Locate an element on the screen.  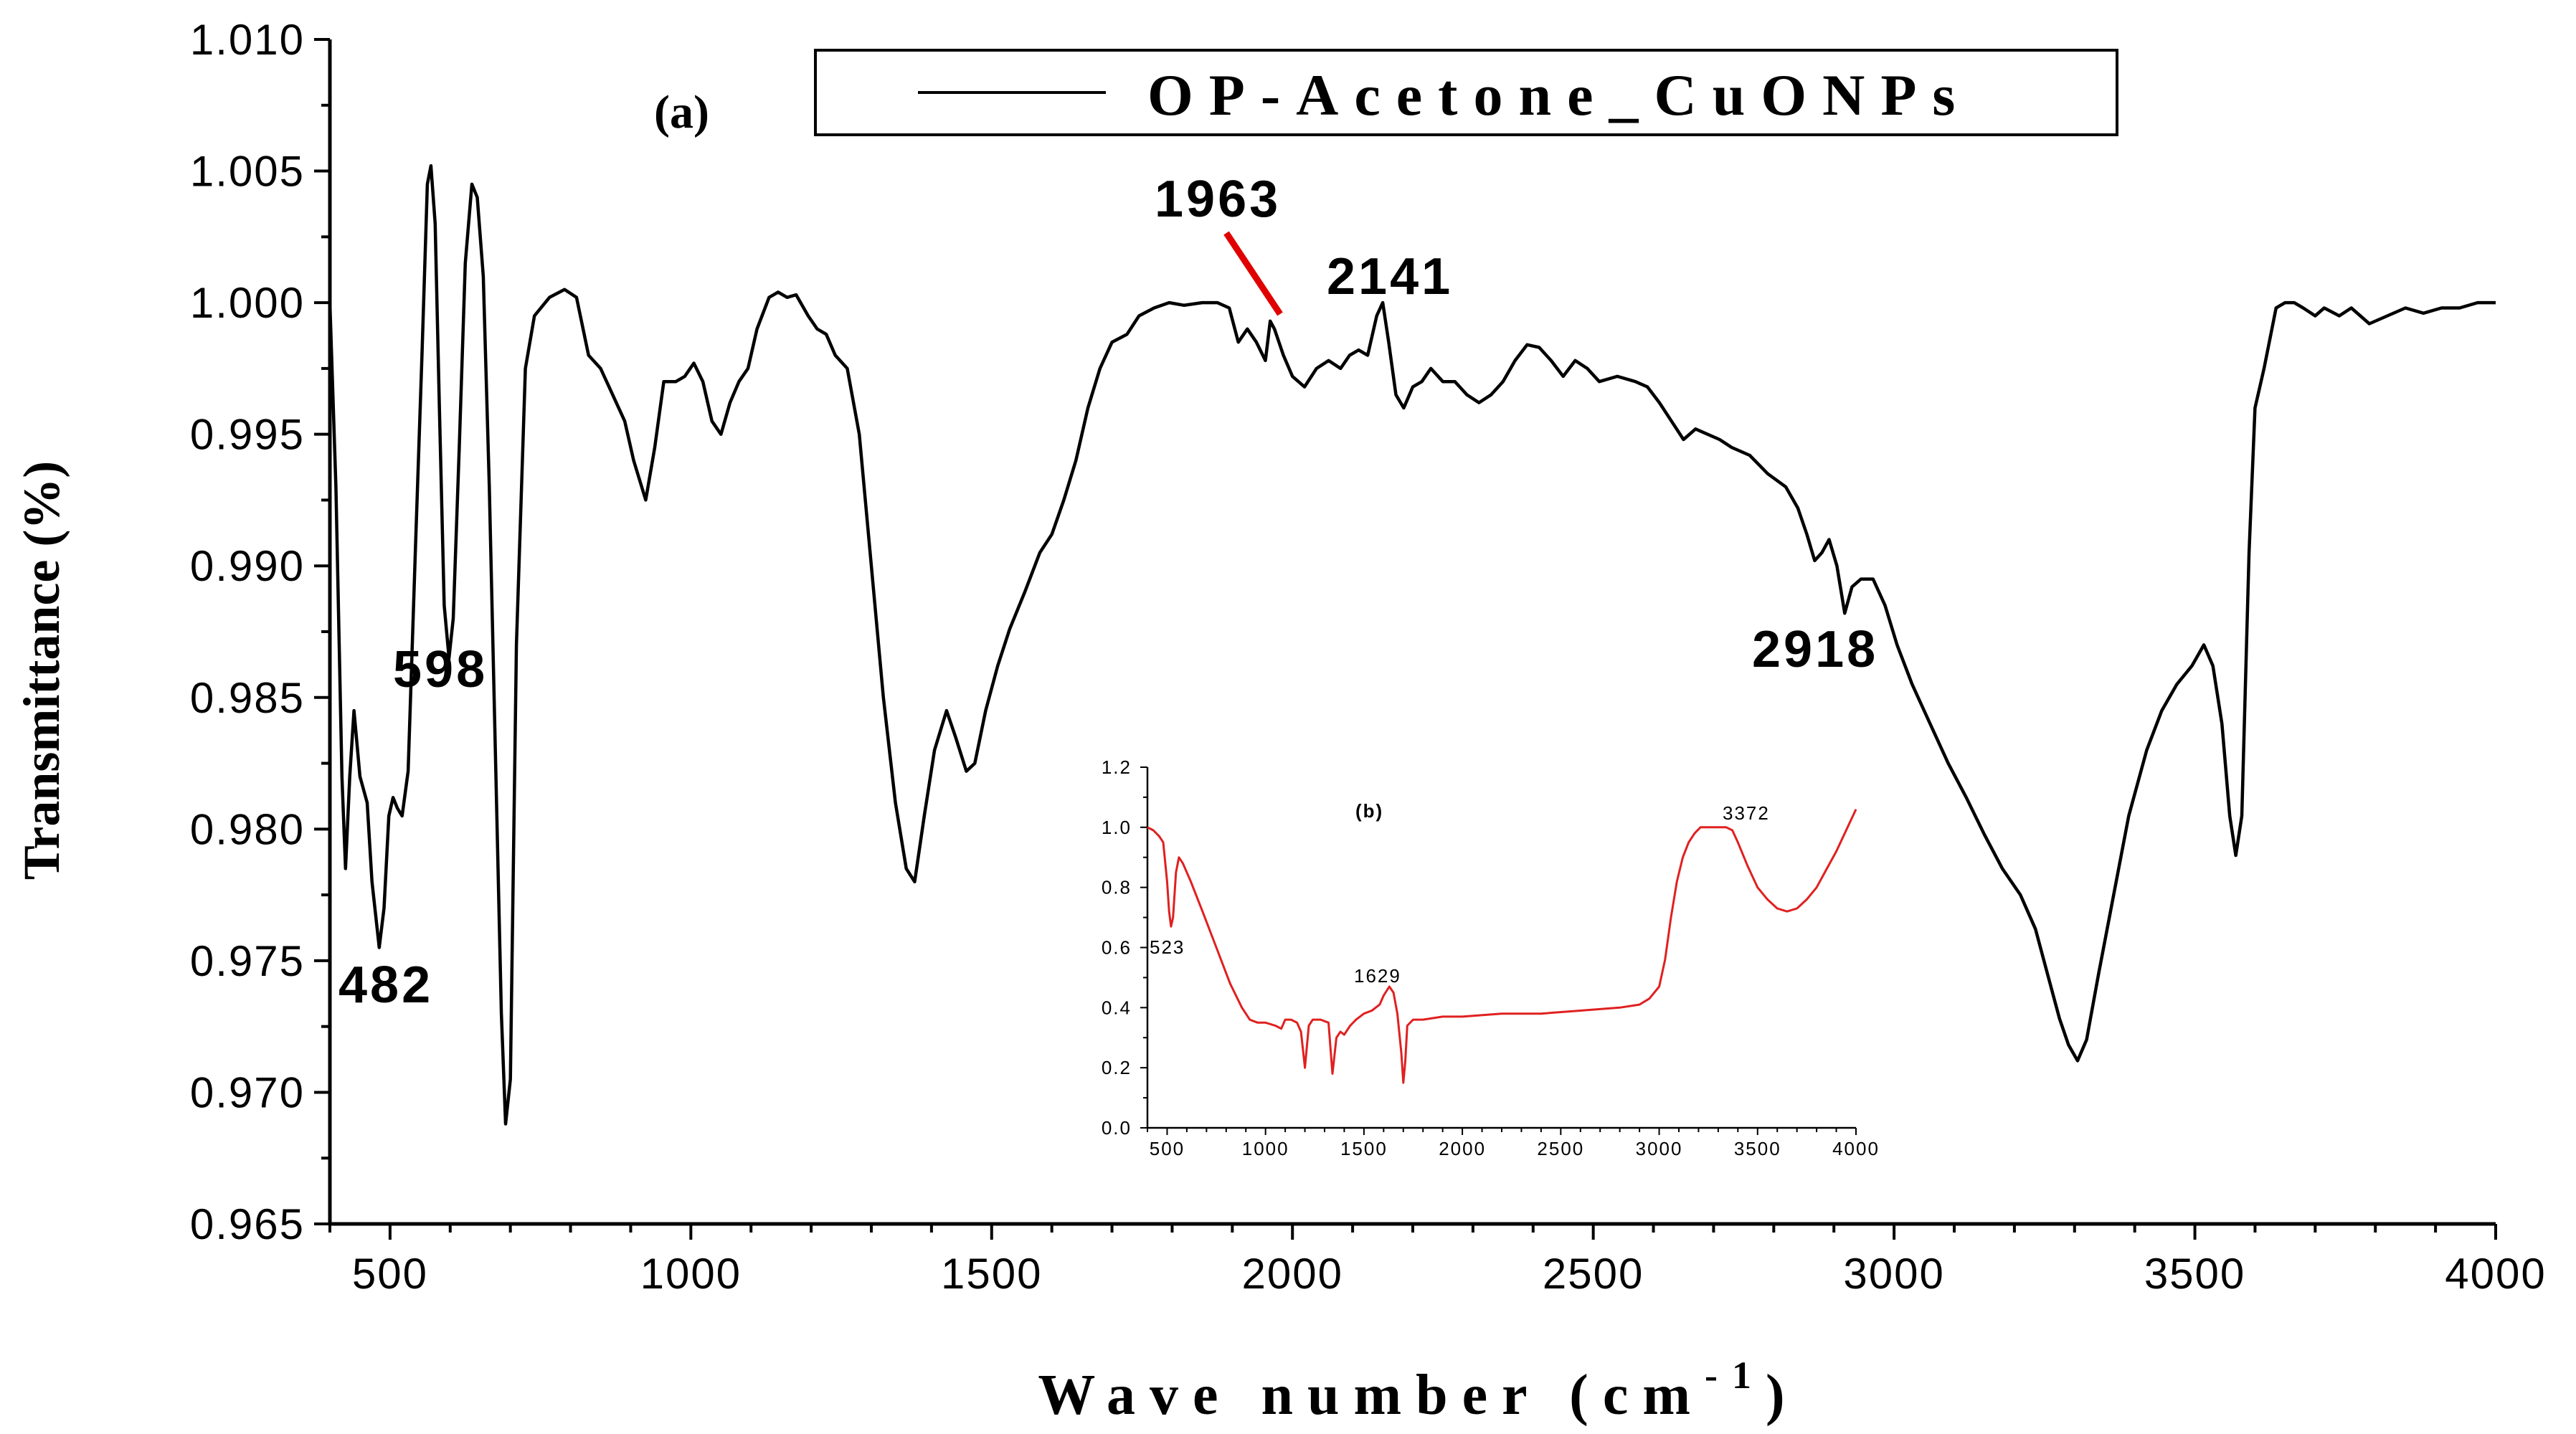
main-x-tick-label: 500 is located at coordinates (390, 1274).